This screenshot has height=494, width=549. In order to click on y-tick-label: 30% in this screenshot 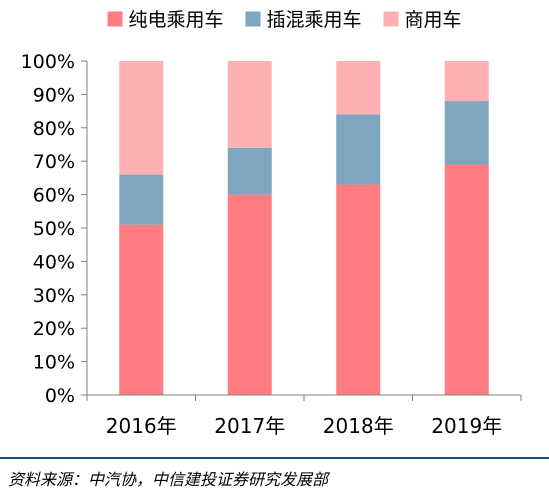, I will do `click(54, 296)`.